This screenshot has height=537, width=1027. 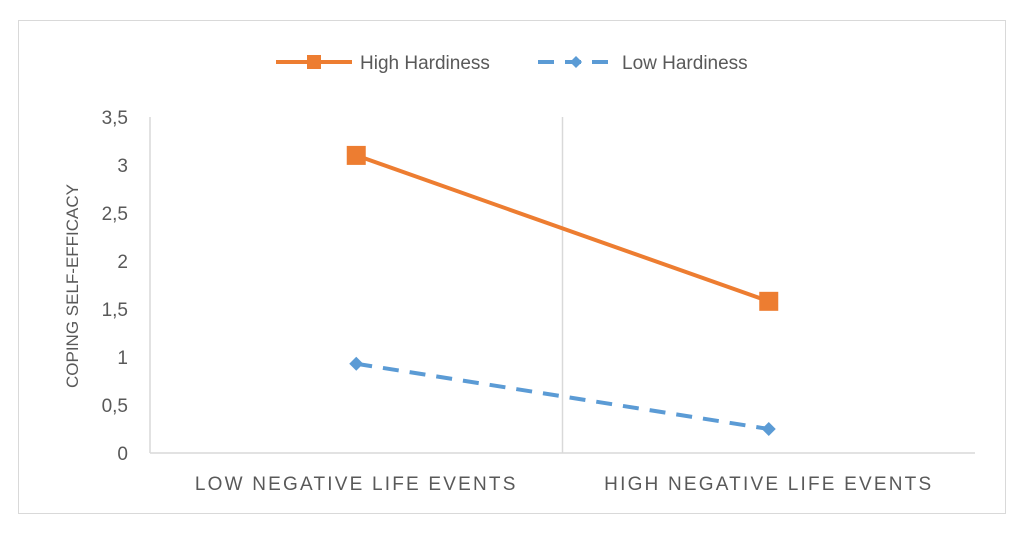 What do you see at coordinates (115, 310) in the screenshot?
I see `y-tick-label: 1,5` at bounding box center [115, 310].